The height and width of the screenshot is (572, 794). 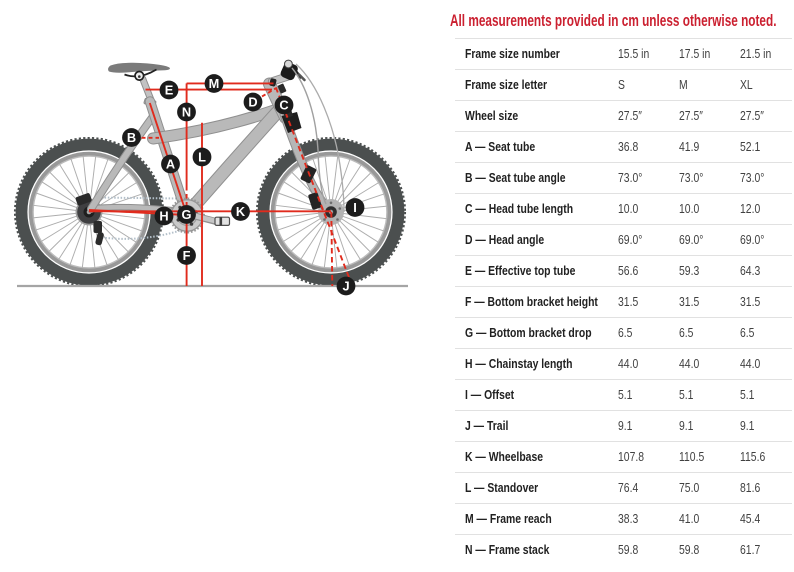 What do you see at coordinates (202, 156) in the screenshot?
I see `svg-text: L` at bounding box center [202, 156].